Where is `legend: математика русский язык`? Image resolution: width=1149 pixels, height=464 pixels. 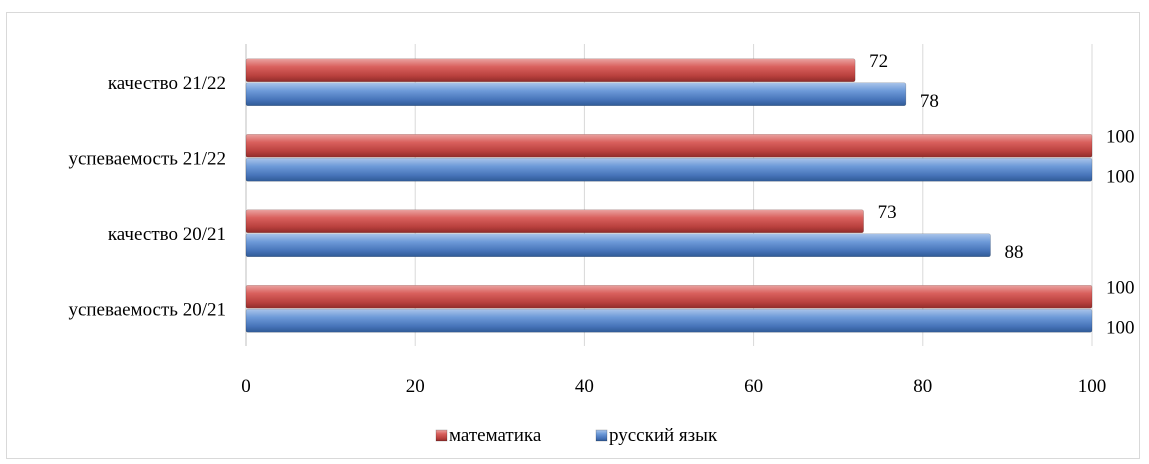
legend: математика русский язык is located at coordinates (576, 435).